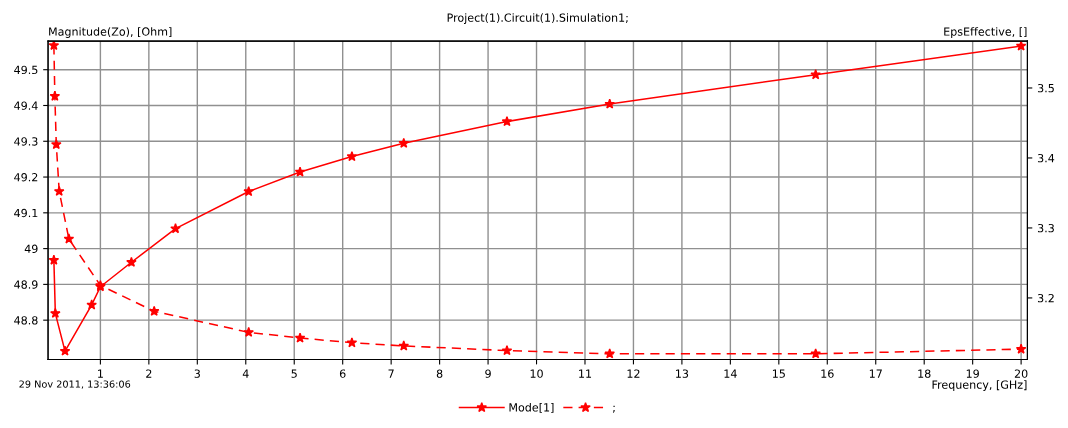 The image size is (1068, 428). Describe the element at coordinates (537, 18) in the screenshot. I see `chart-title: Project(1).Circuit(1).Simulation1;` at that location.